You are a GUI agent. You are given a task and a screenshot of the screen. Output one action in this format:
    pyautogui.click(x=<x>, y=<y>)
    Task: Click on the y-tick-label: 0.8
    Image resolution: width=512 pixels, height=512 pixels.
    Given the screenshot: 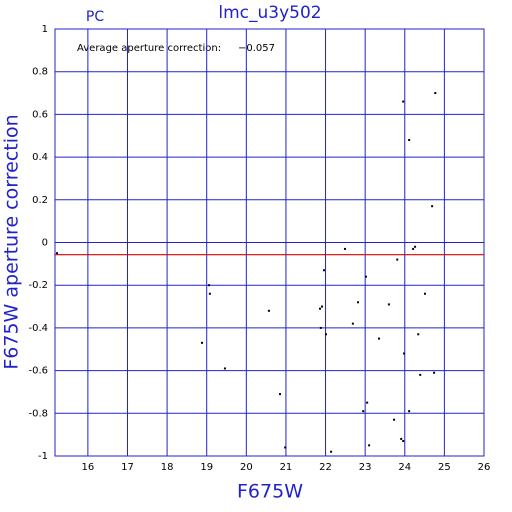 What is the action you would take?
    pyautogui.click(x=40, y=72)
    